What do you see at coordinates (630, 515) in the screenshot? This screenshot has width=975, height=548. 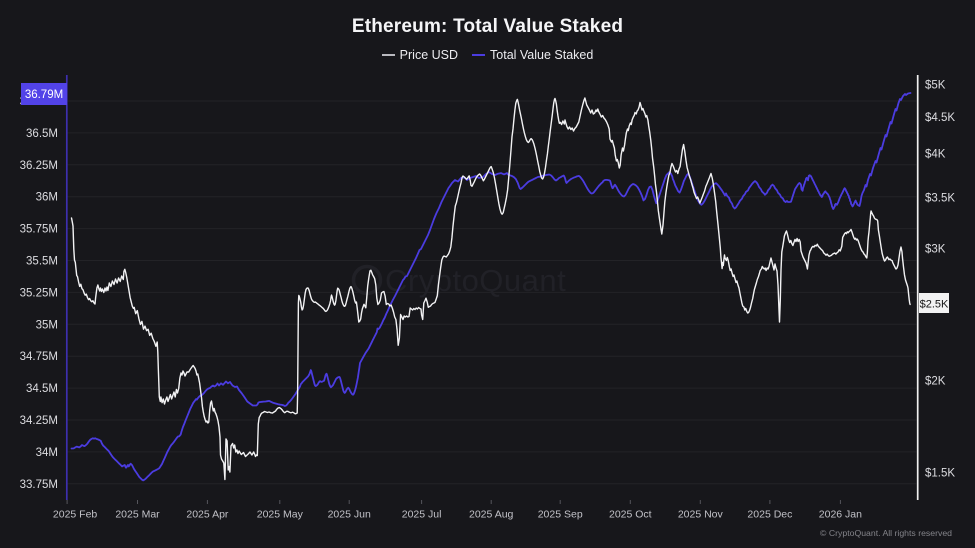 I see `svg-text: 2025 Oct` at bounding box center [630, 515].